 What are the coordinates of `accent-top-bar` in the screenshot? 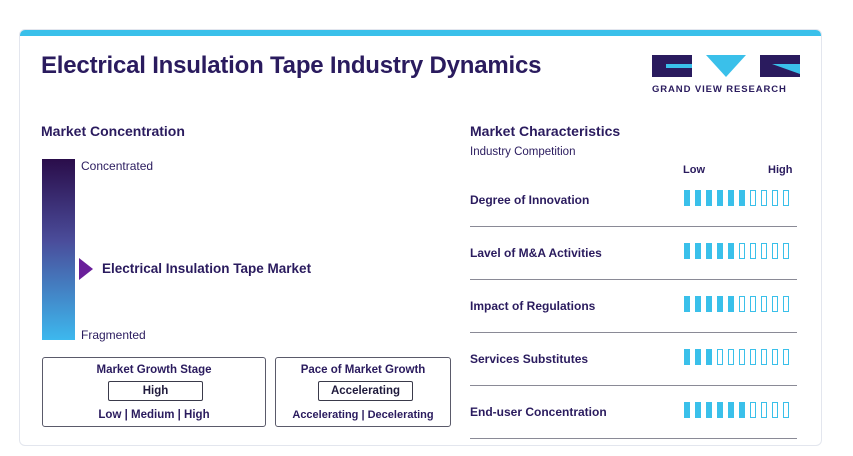 It's located at (420, 33).